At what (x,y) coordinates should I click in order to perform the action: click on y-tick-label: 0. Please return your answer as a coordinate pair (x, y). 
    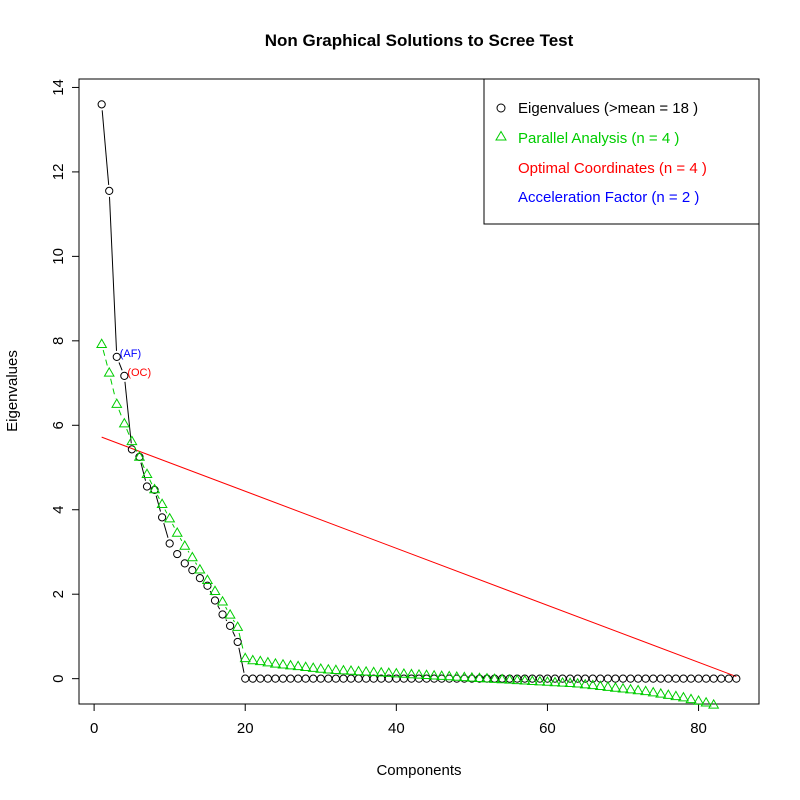
    Looking at the image, I should click on (58, 678).